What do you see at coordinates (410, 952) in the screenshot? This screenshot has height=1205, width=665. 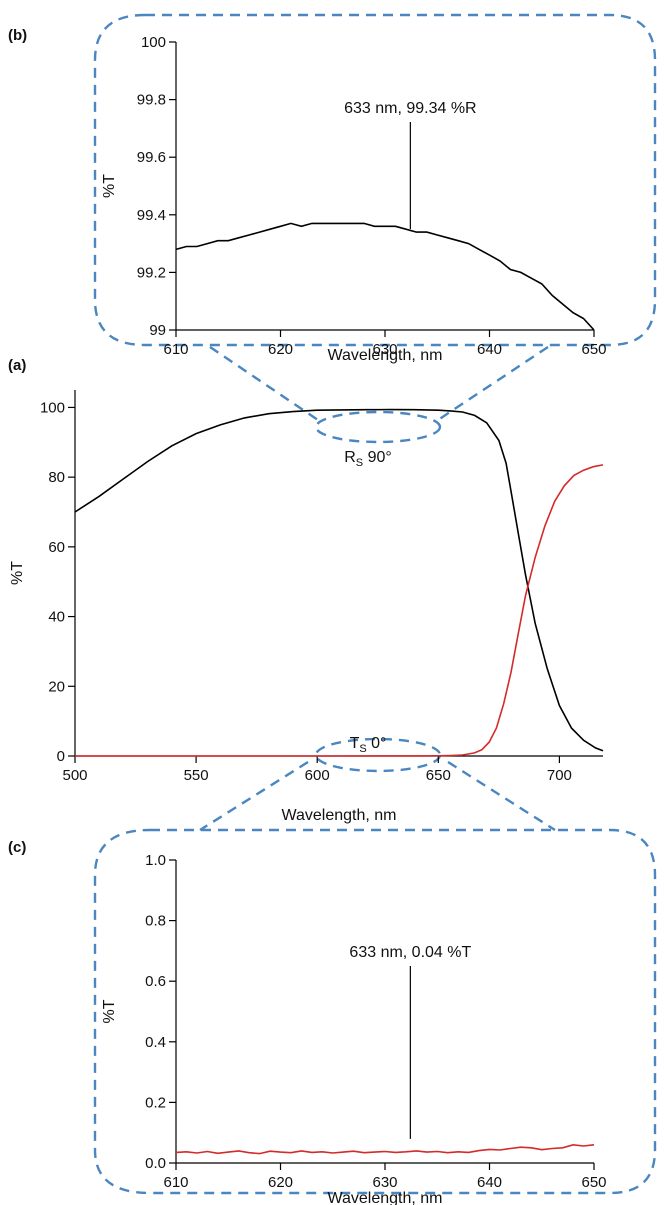 I see `annotation-label: 633 nm, 0.04 %T` at bounding box center [410, 952].